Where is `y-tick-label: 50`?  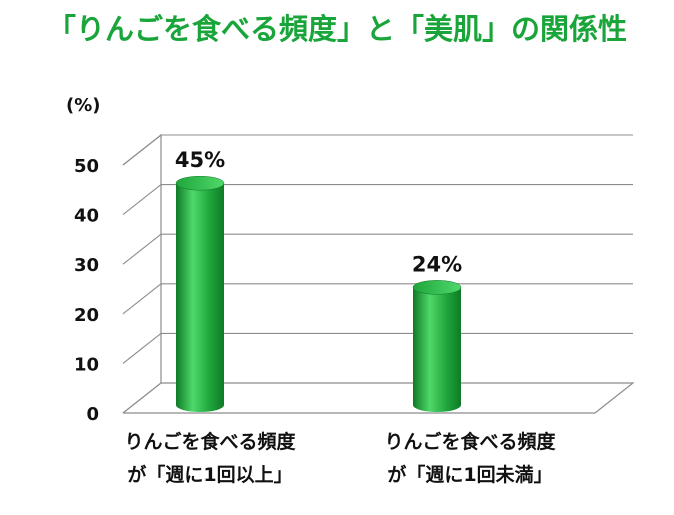
y-tick-label: 50 is located at coordinates (86, 166).